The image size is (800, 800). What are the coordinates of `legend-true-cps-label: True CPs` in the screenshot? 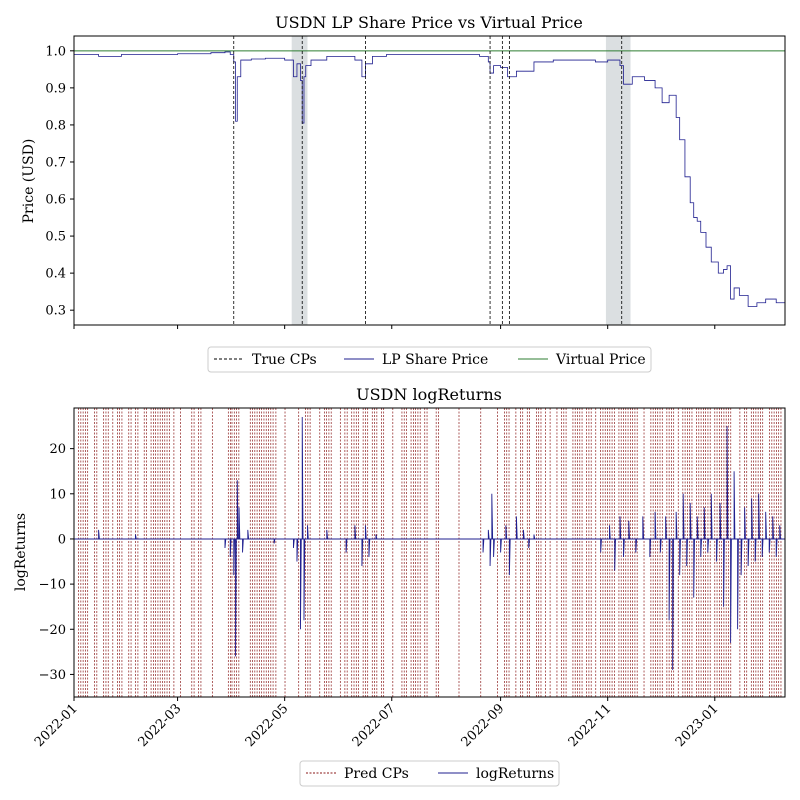 It's located at (284, 360).